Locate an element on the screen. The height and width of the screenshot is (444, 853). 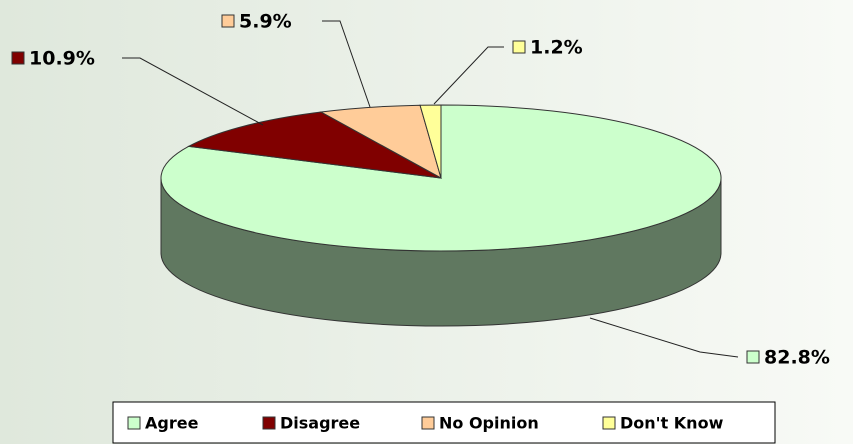
legend-label: Agree is located at coordinates (172, 423).